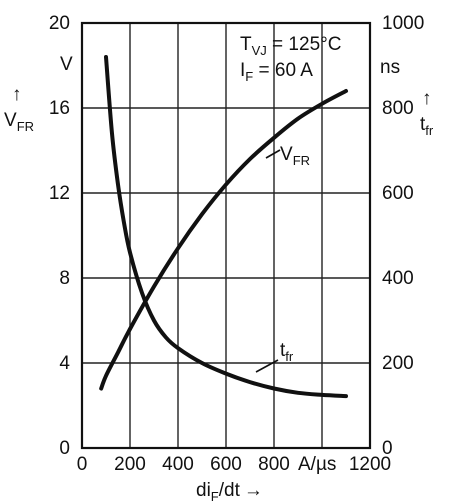 This screenshot has height=503, width=449. I want to click on series-label-tfr: tfr, so click(287, 352).